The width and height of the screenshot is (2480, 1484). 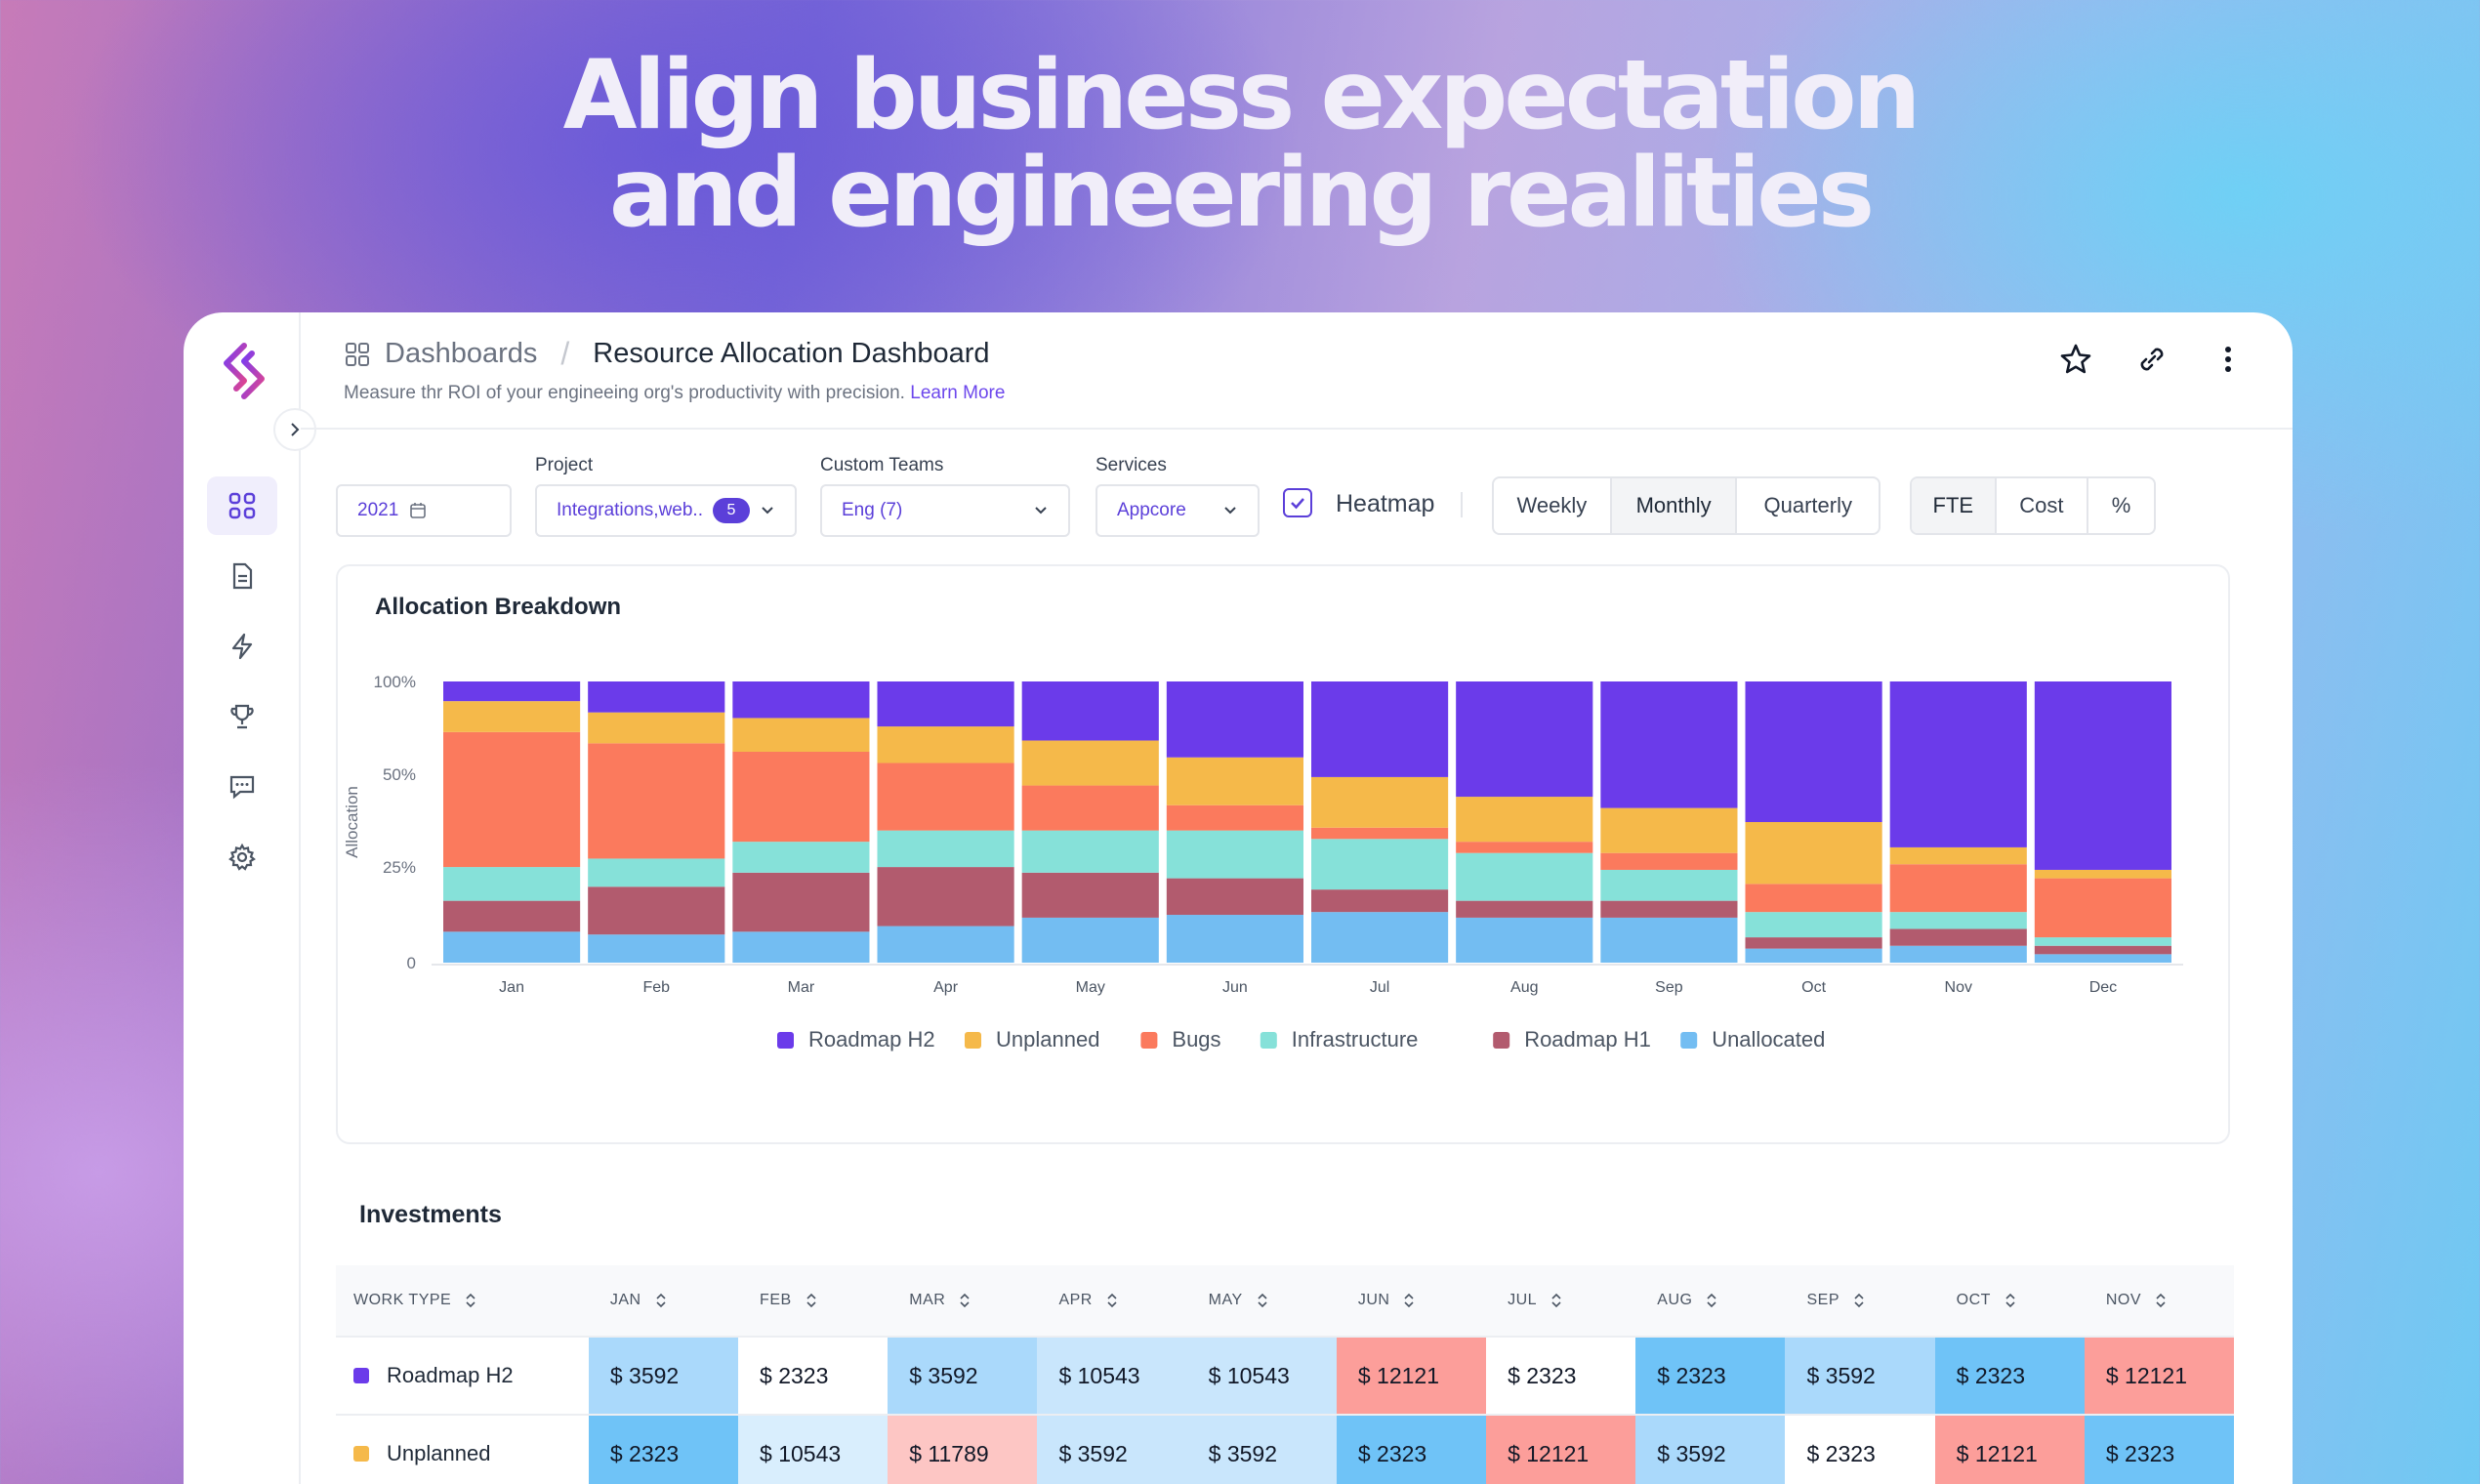 What do you see at coordinates (399, 868) in the screenshot?
I see `y-tick-label: 25%` at bounding box center [399, 868].